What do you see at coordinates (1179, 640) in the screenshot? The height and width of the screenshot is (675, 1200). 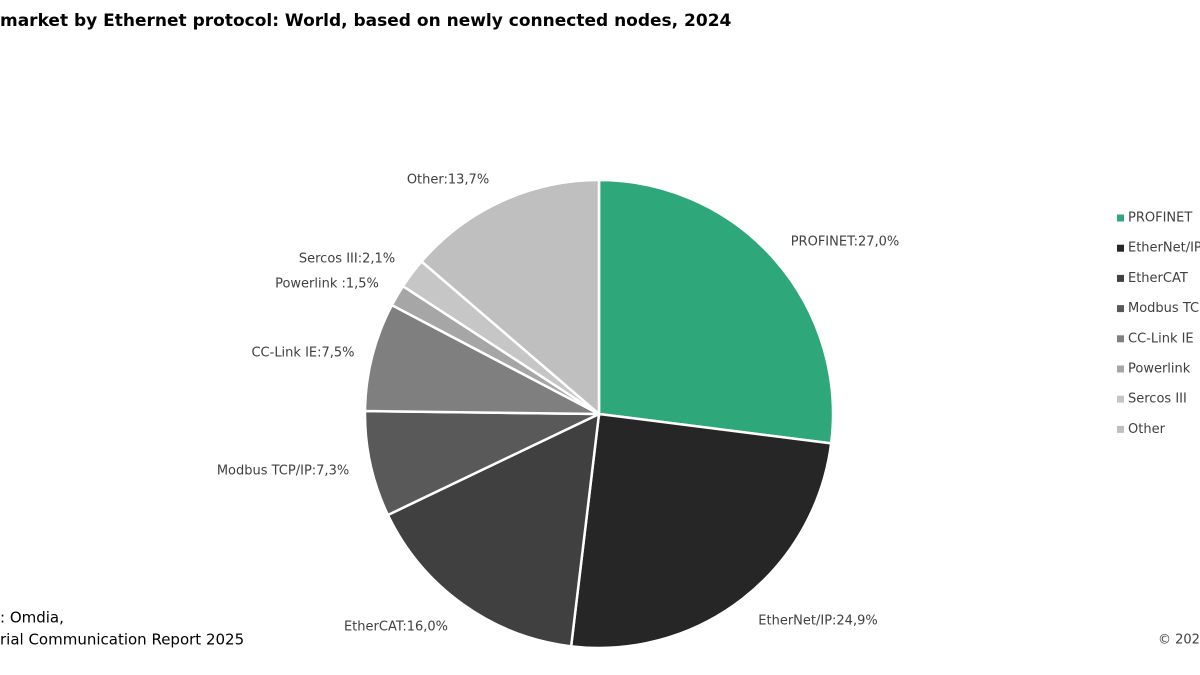 I see `copyright: © 2025` at bounding box center [1179, 640].